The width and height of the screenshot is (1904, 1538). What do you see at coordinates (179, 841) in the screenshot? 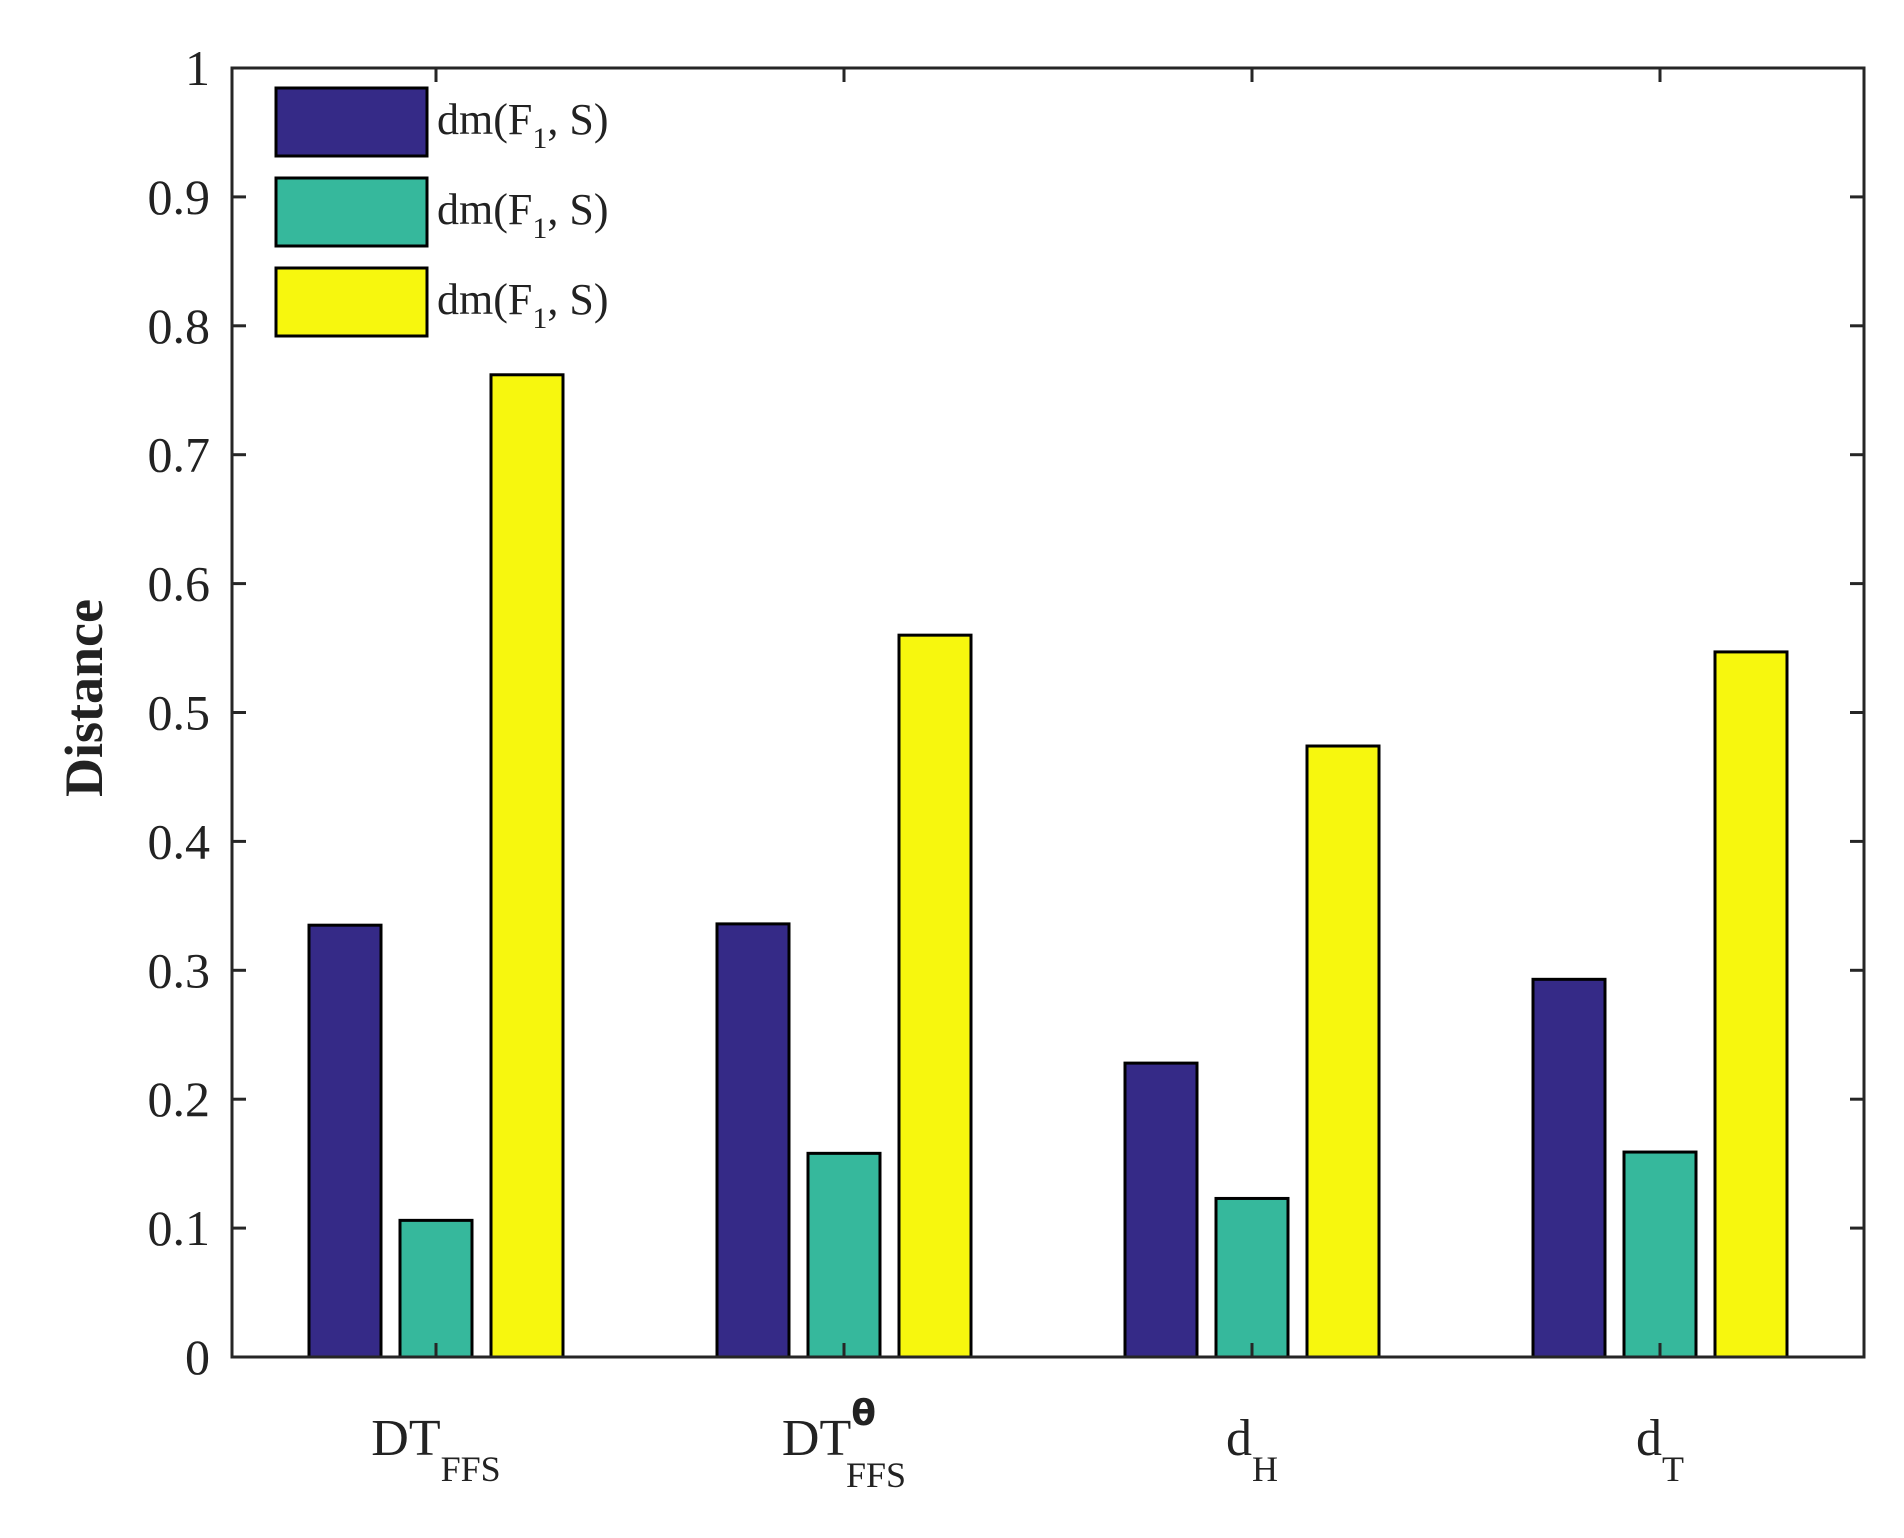
I see `y-tick-label: 0.4` at bounding box center [179, 841].